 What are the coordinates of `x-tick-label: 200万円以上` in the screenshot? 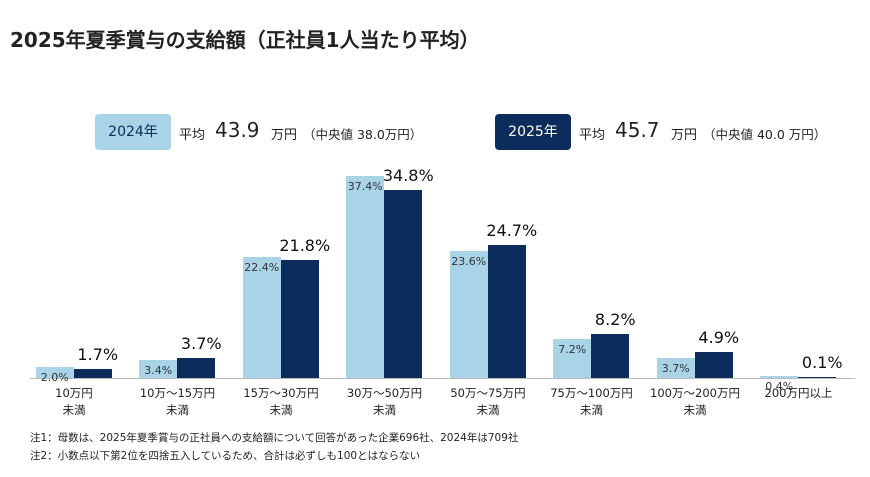 It's located at (798, 393).